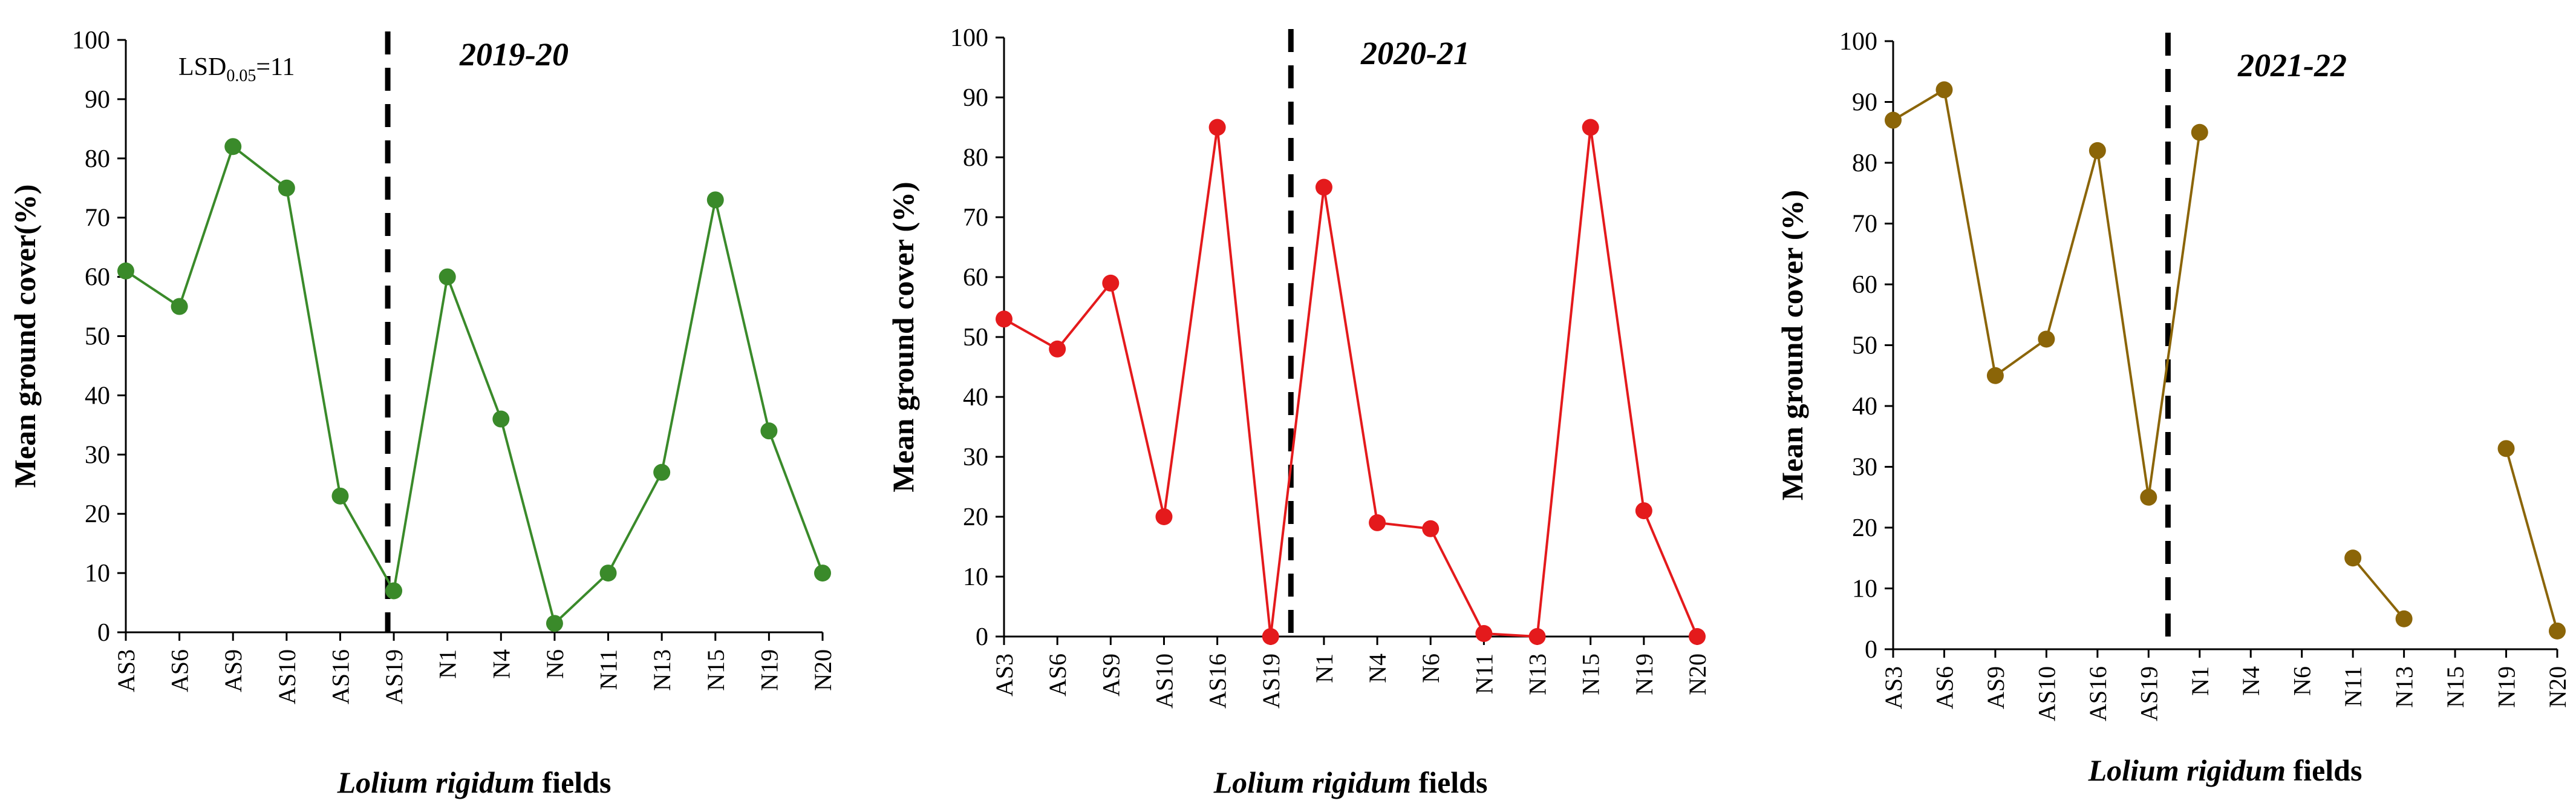  What do you see at coordinates (903, 337) in the screenshot?
I see `y-axis-title: Mean ground cover (%)` at bounding box center [903, 337].